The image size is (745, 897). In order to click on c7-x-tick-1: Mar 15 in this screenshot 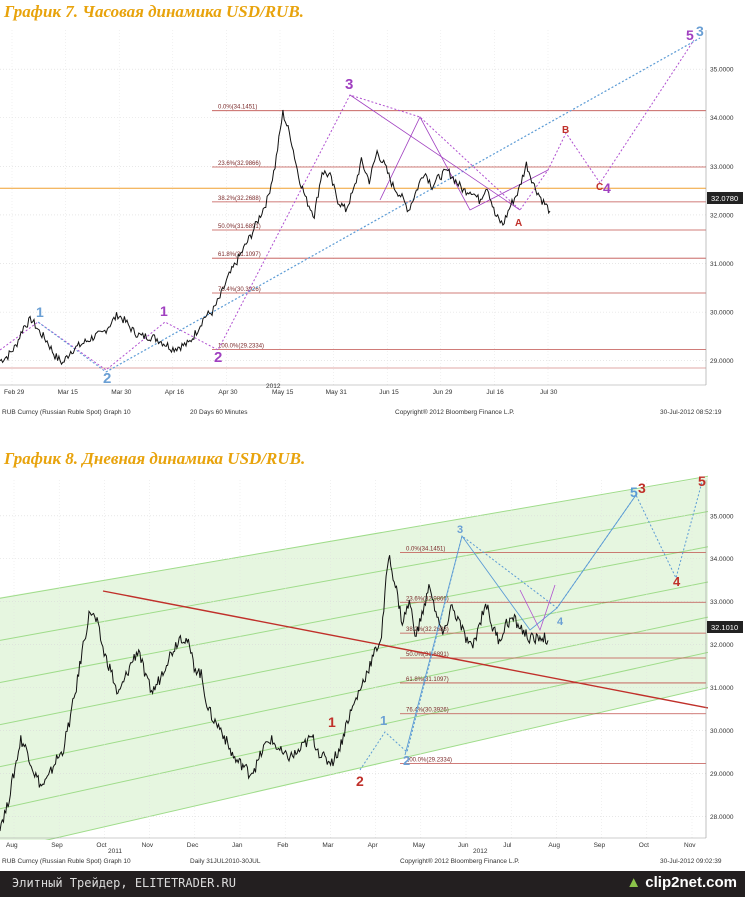, I will do `click(68, 392)`.